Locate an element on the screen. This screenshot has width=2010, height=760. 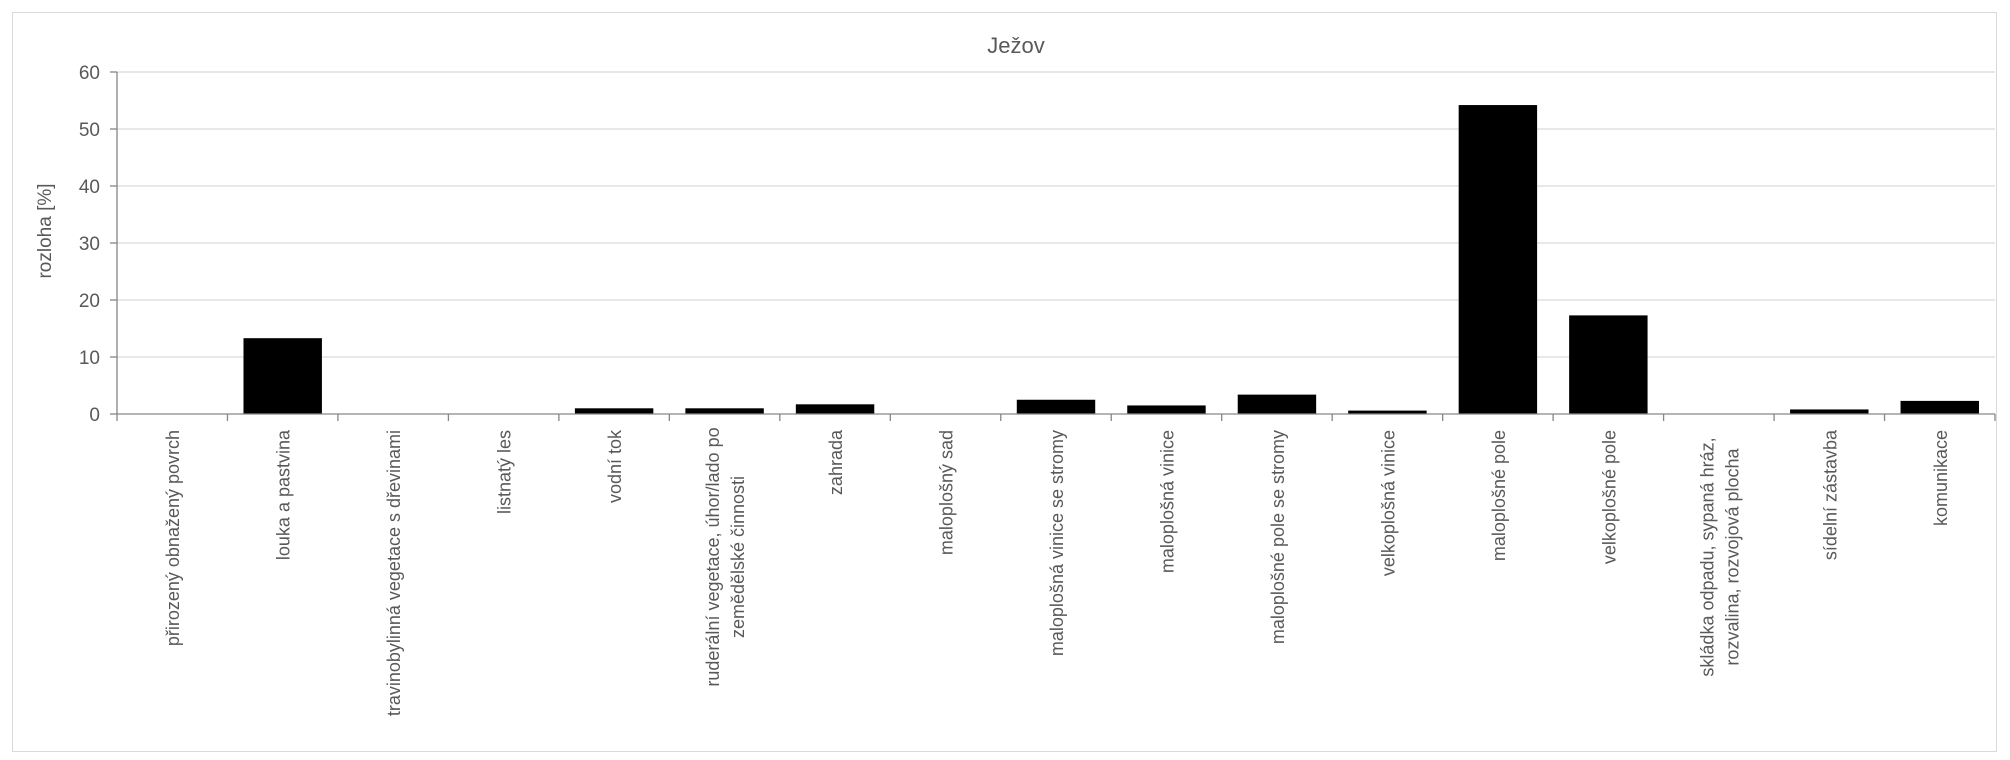
y-tick-label: 30 is located at coordinates (89, 244).